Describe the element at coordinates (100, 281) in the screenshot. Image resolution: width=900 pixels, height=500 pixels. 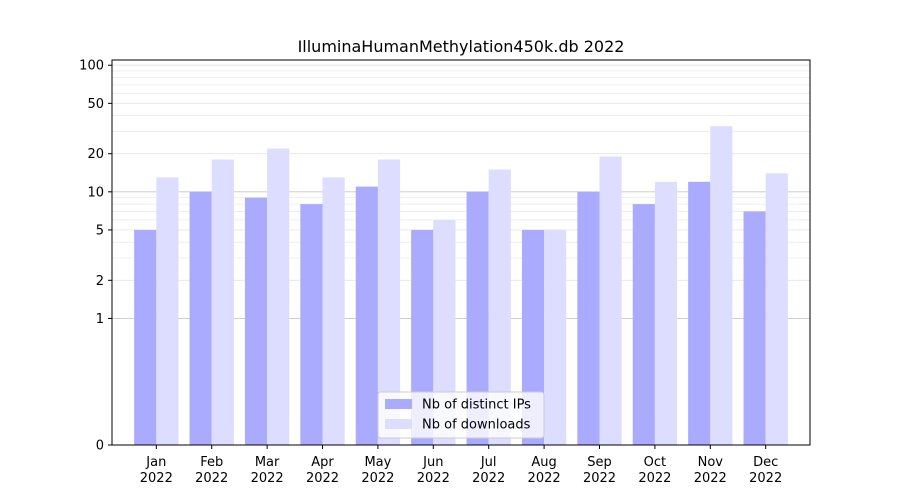
I see `y-tick-label: 2` at that location.